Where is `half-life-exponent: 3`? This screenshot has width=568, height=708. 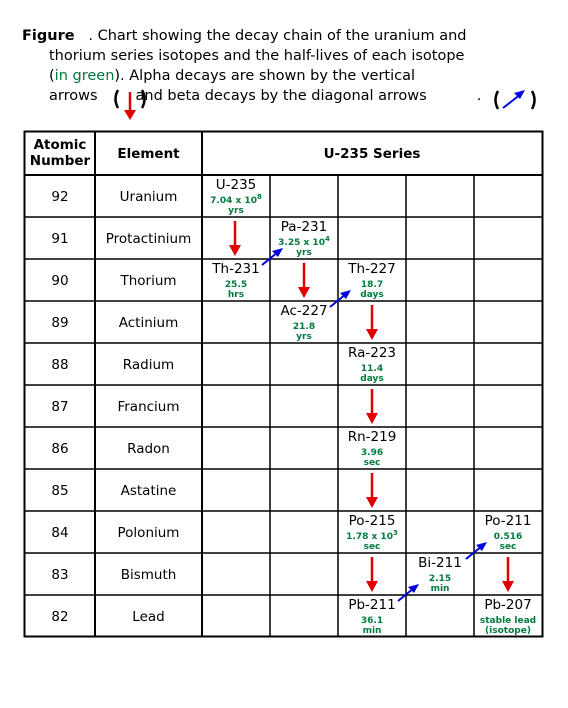 half-life-exponent: 3 is located at coordinates (395, 533).